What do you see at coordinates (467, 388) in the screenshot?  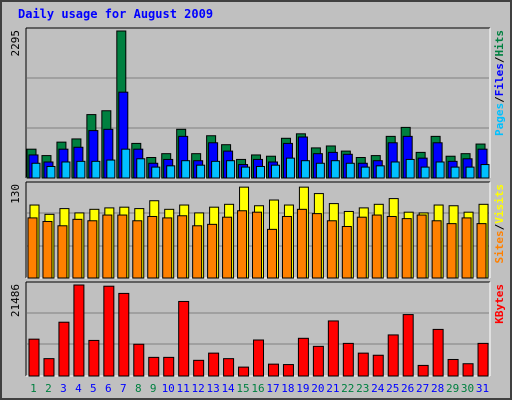 I see `x-tick-label: 30` at bounding box center [467, 388].